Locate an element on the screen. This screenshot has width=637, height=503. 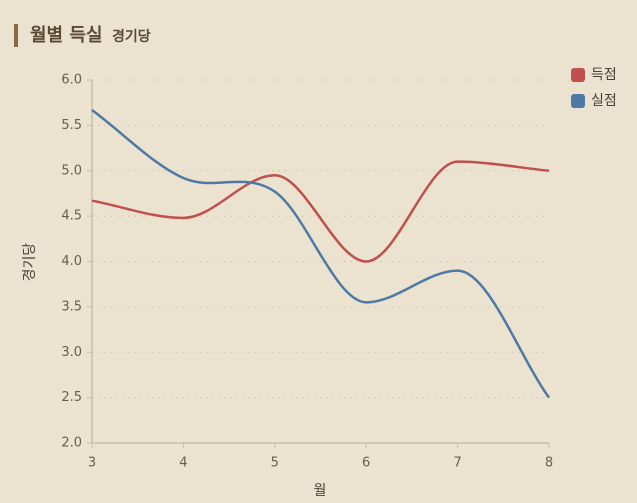
y-tick-label: 3.0 is located at coordinates (71, 352).